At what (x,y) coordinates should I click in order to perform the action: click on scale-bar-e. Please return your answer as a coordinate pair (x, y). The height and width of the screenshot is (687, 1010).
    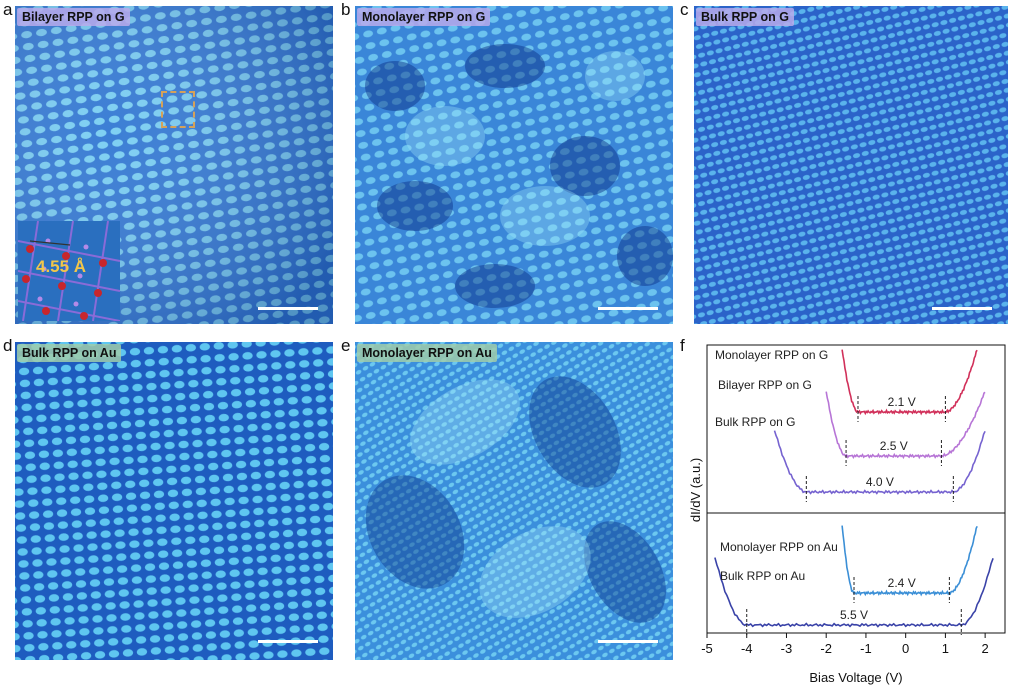
    Looking at the image, I should click on (628, 641).